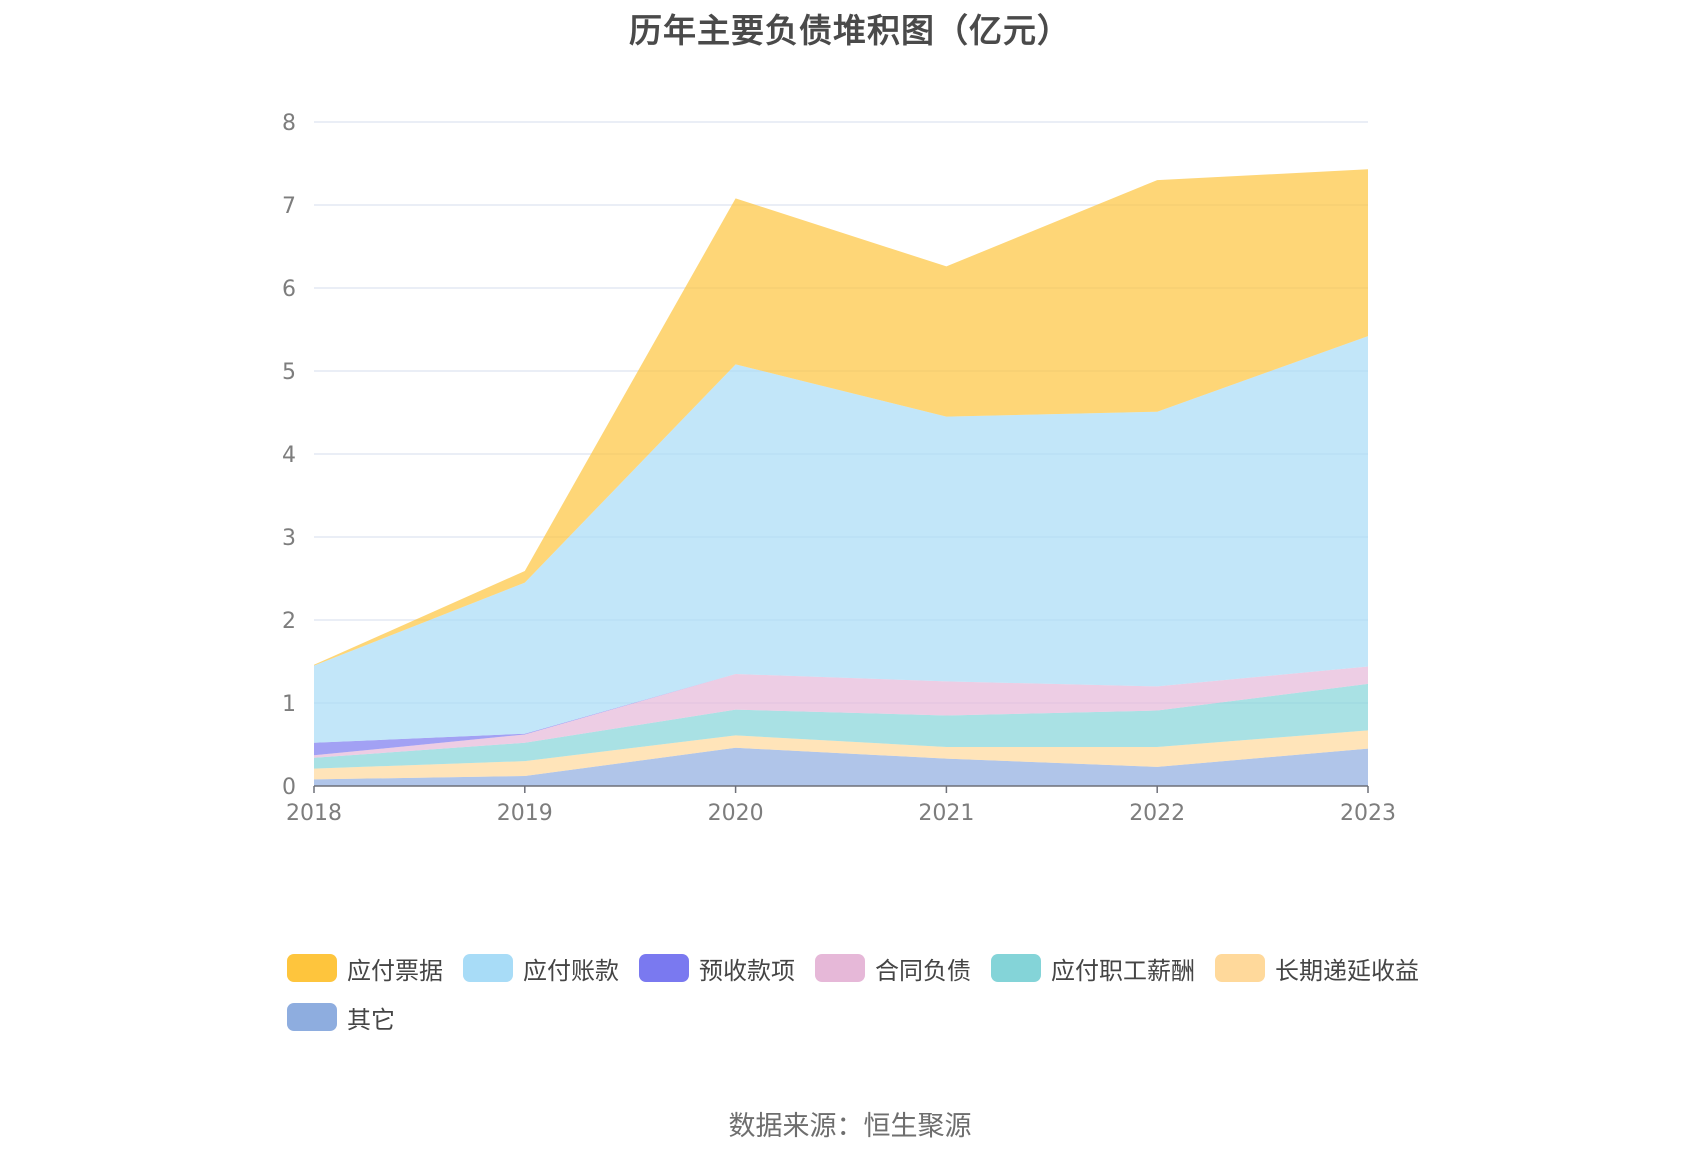  I want to click on x-tick-label: 2023, so click(1368, 813).